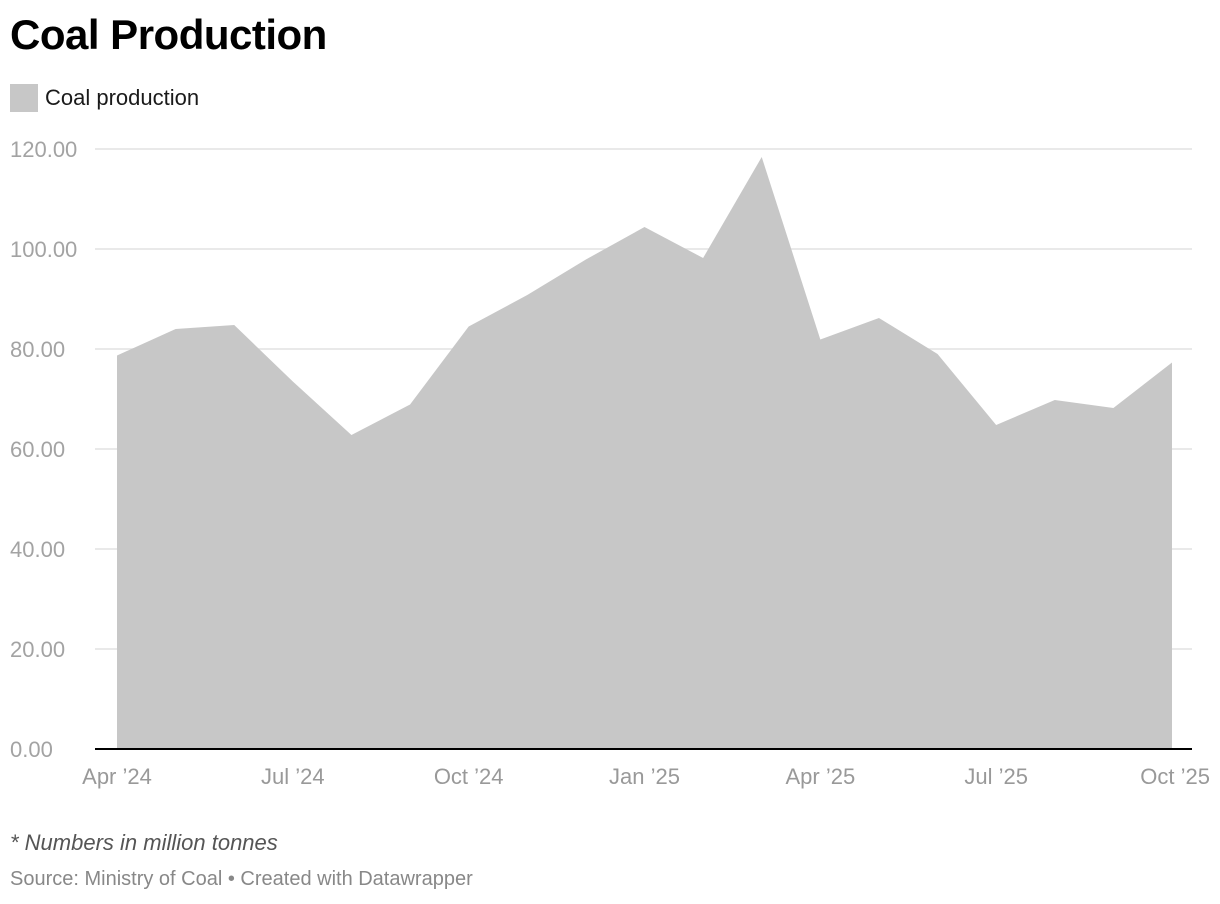  What do you see at coordinates (31, 749) in the screenshot?
I see `y-tick-label: 0.00` at bounding box center [31, 749].